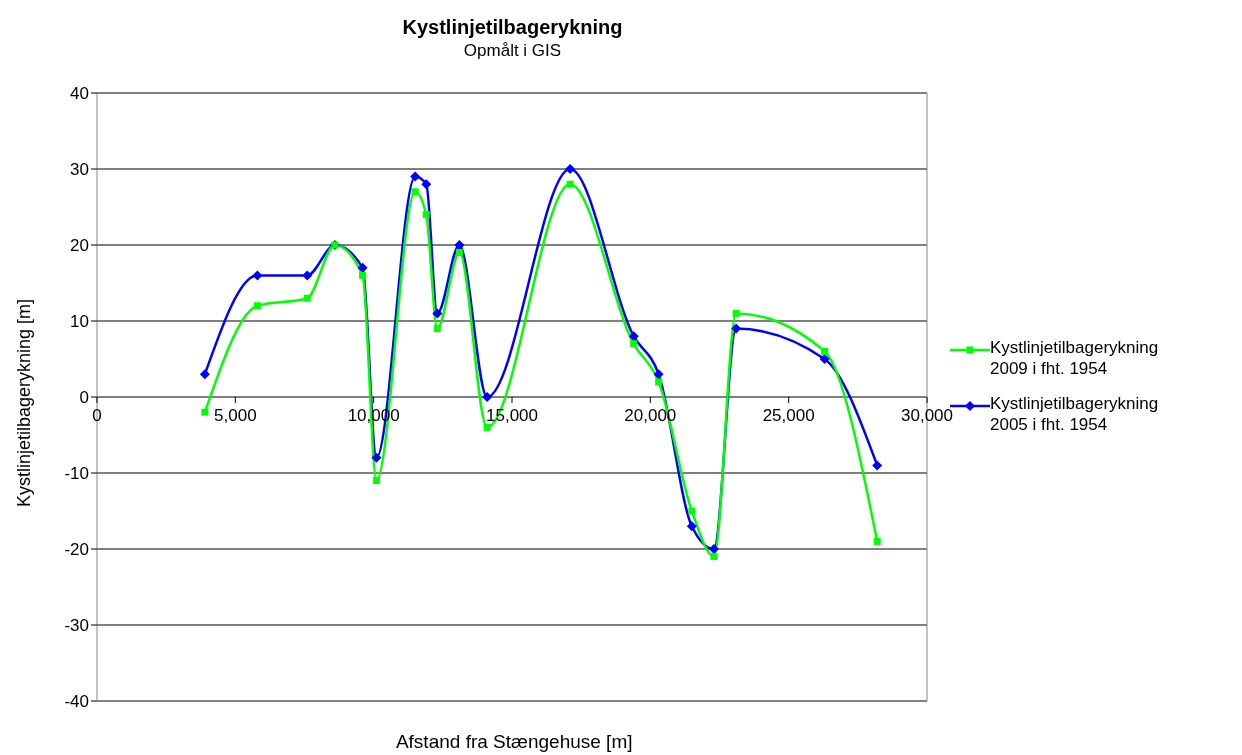  What do you see at coordinates (927, 415) in the screenshot?
I see `x-tick-label: 30,000` at bounding box center [927, 415].